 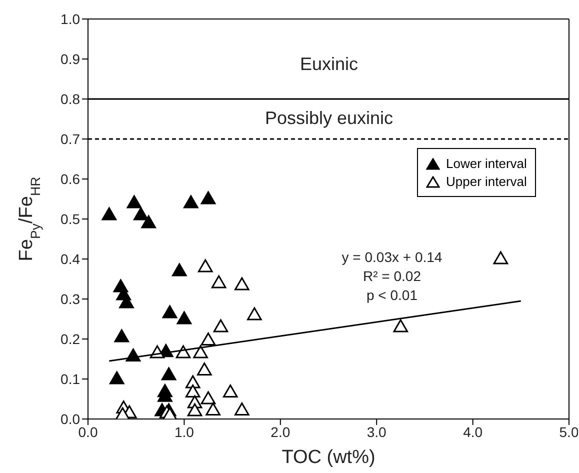 What do you see at coordinates (392, 276) in the screenshot?
I see `annotation: R² = 0.02` at bounding box center [392, 276].